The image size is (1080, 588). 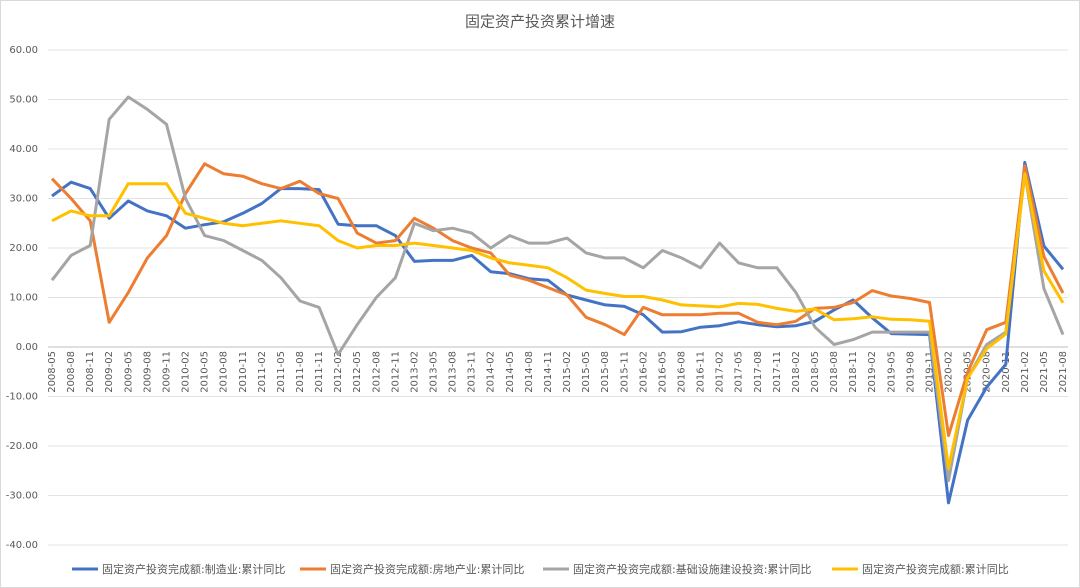 What do you see at coordinates (357, 372) in the screenshot?
I see `x-tick-label: 2012-05` at bounding box center [357, 372].